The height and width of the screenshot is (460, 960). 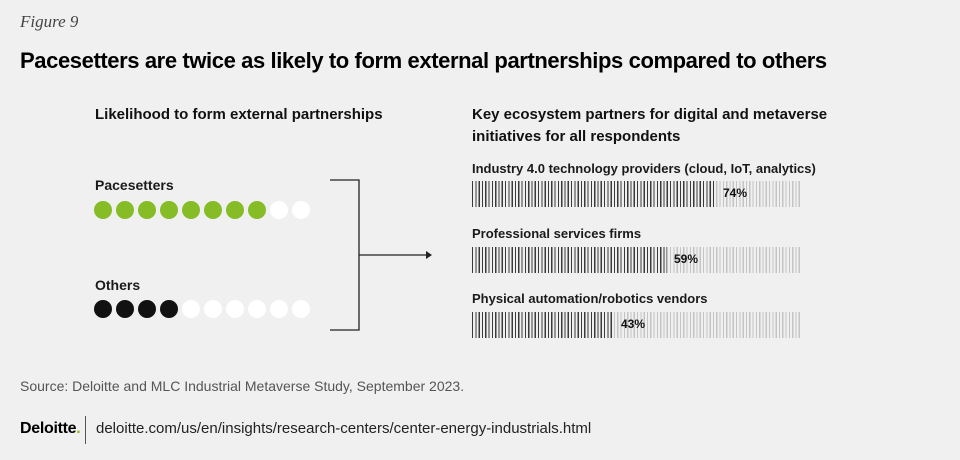 I want to click on left-chart-heading: Likelihood to form external partnerships, so click(x=239, y=114).